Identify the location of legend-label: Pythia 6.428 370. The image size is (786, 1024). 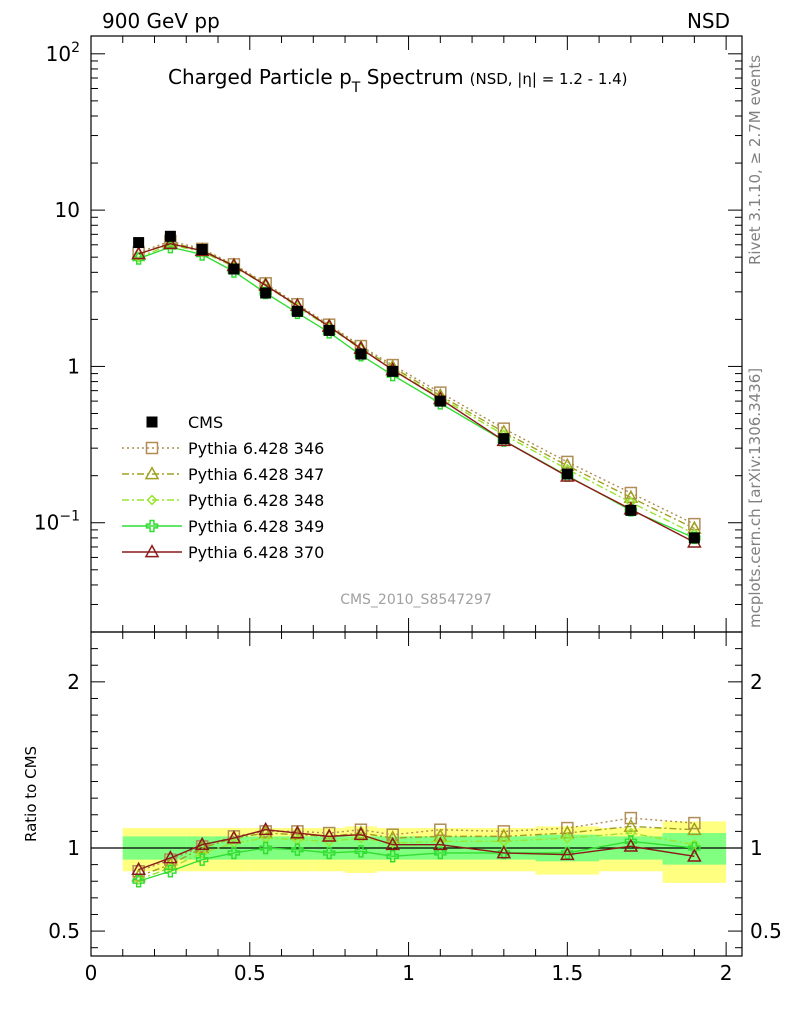
(256, 552).